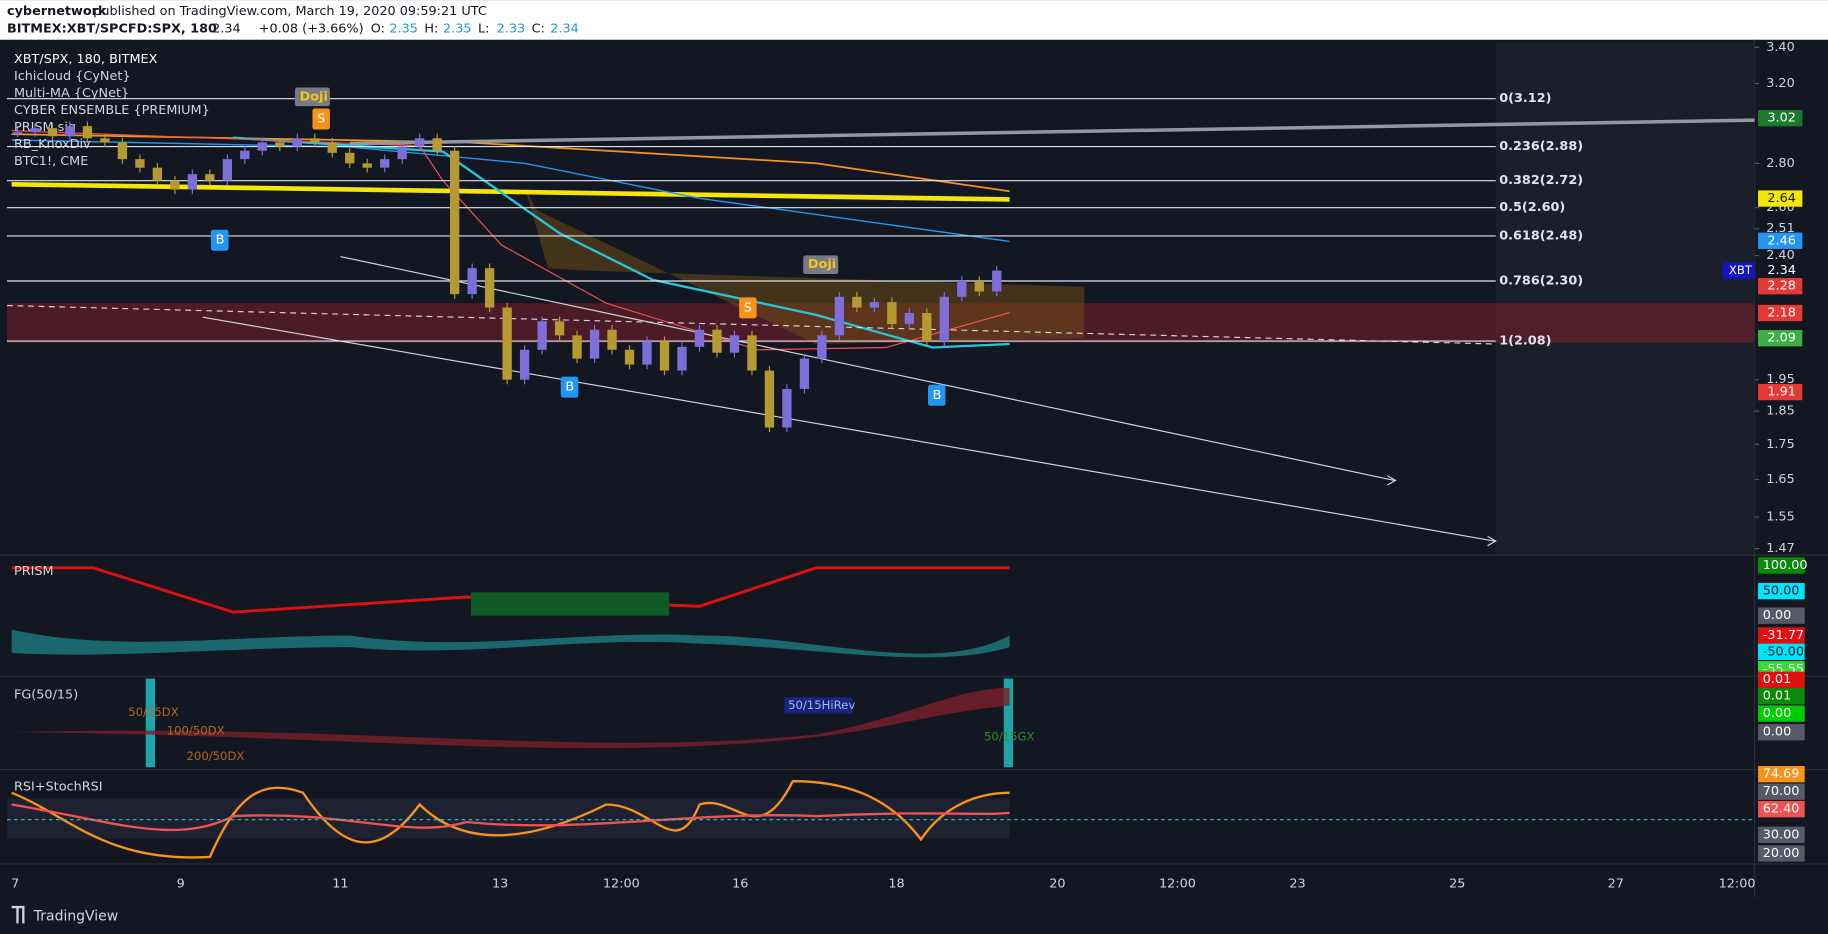  Describe the element at coordinates (311, 29) in the screenshot. I see `change: +0.08 (+3.66%)` at that location.